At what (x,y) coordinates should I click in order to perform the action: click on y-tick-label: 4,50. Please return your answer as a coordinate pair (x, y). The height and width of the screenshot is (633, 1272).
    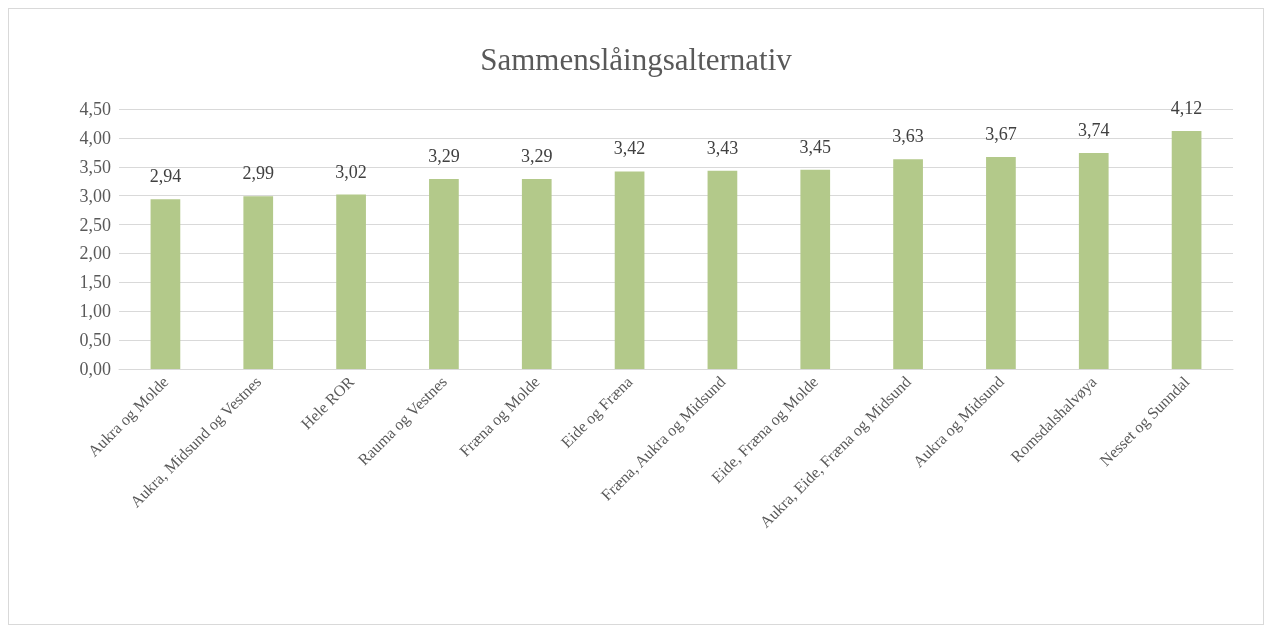
    Looking at the image, I should click on (95, 109).